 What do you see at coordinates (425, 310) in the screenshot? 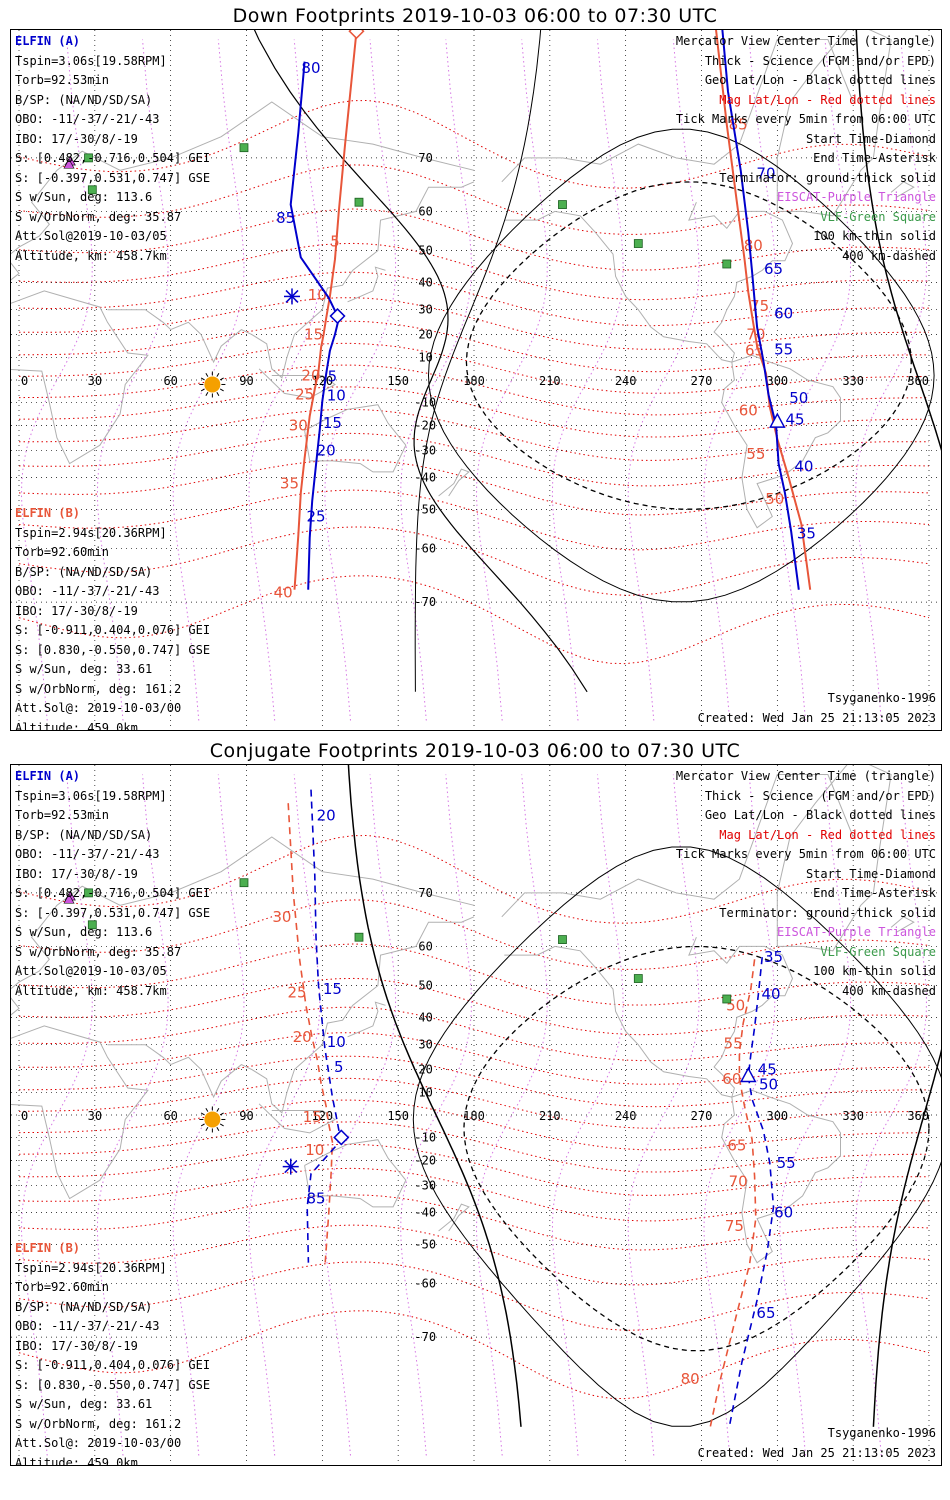
I see `lat-tick-label: 30` at bounding box center [425, 310].